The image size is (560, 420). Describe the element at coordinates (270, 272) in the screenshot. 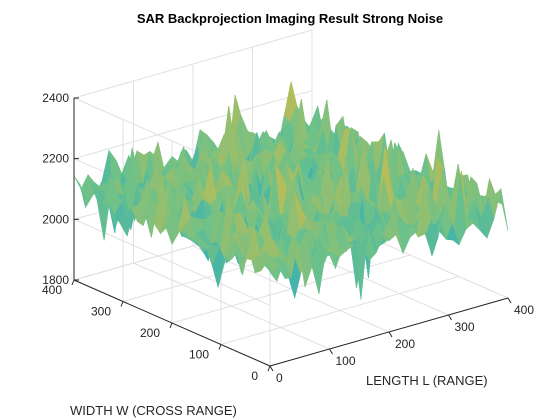

I see `surface-patch` at that location.